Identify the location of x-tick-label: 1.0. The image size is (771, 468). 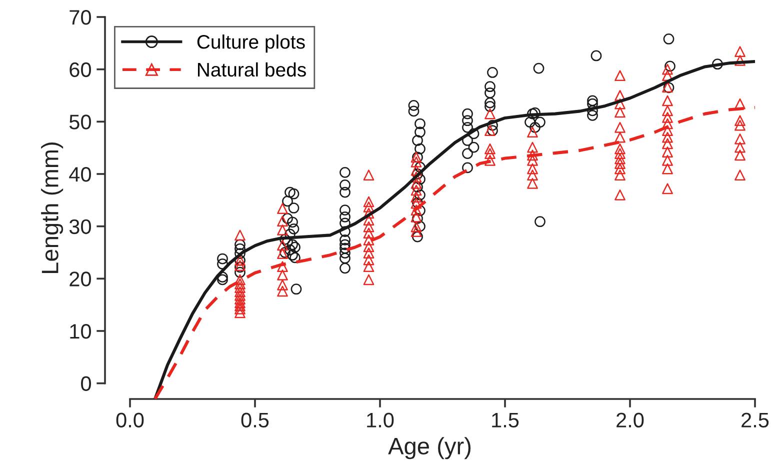
(380, 420).